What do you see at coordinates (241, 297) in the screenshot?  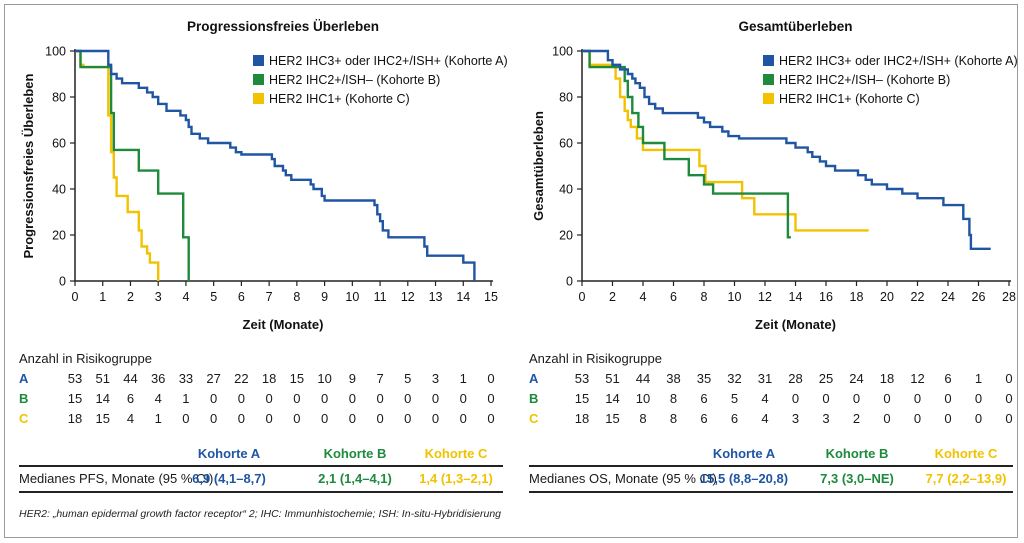 I see `x-tick-label: 6` at bounding box center [241, 297].